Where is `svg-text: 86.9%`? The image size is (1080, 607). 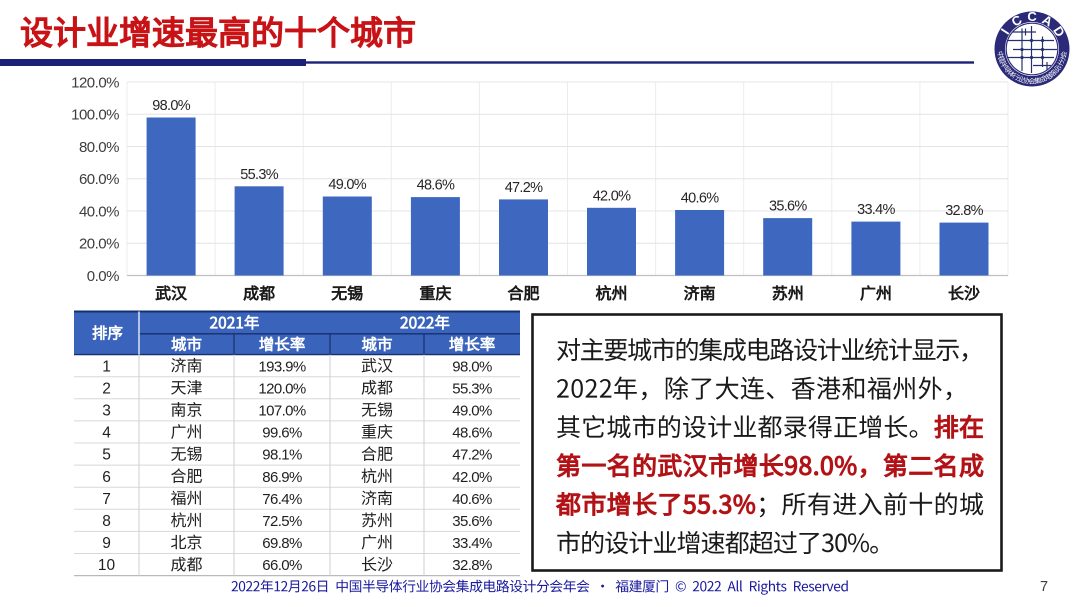 svg-text: 86.9% is located at coordinates (282, 477).